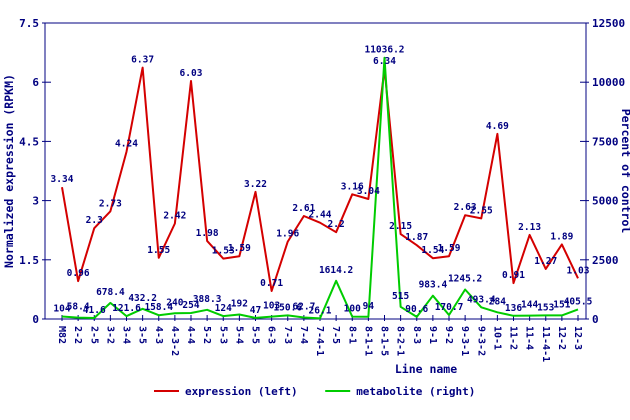 Image resolution: width=630 pixels, height=420 pixels. What do you see at coordinates (432, 250) in the screenshot?
I see `expression-left-value-label: 1.54` at bounding box center [432, 250].